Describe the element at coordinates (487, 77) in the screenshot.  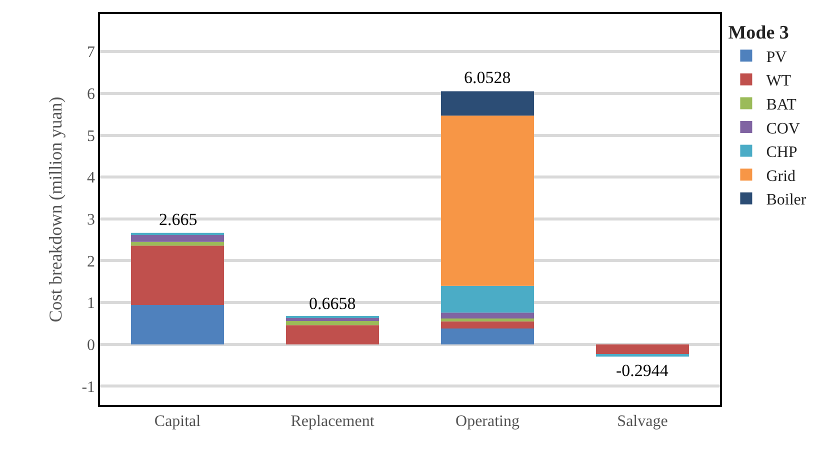
I see `total-label: 6.0528` at that location.